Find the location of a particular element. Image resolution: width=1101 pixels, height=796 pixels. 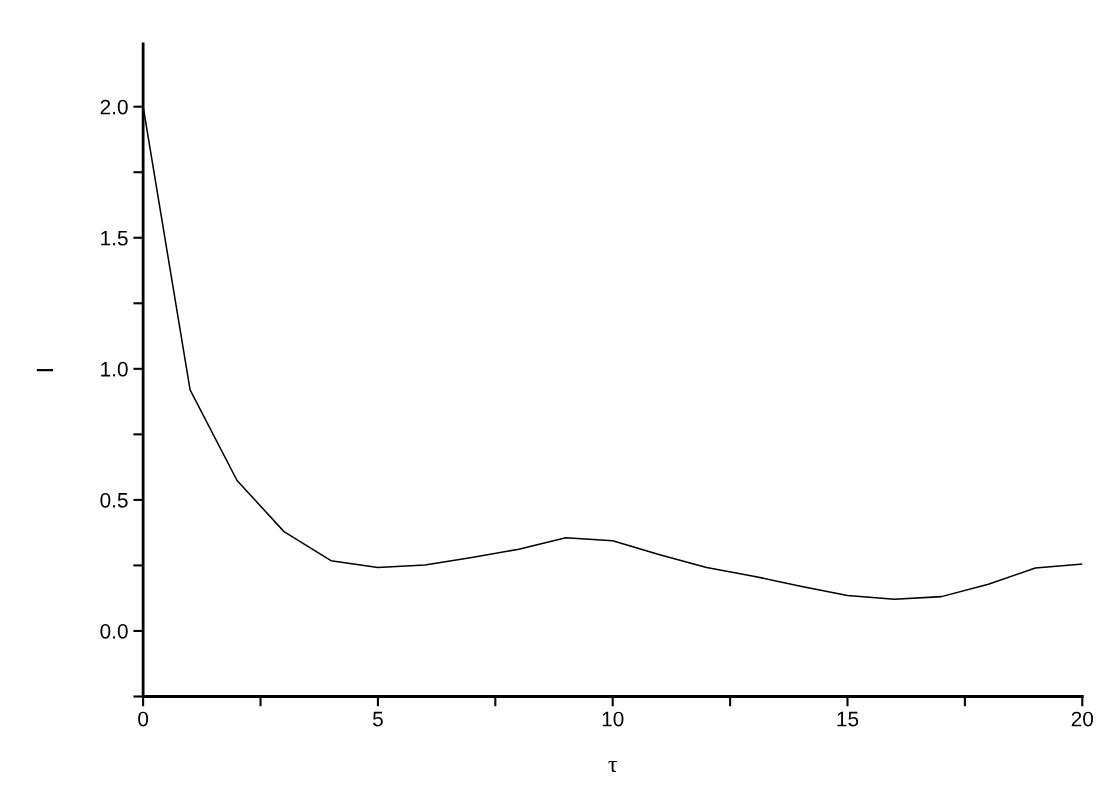

x-tick-label: 5 is located at coordinates (377, 719).